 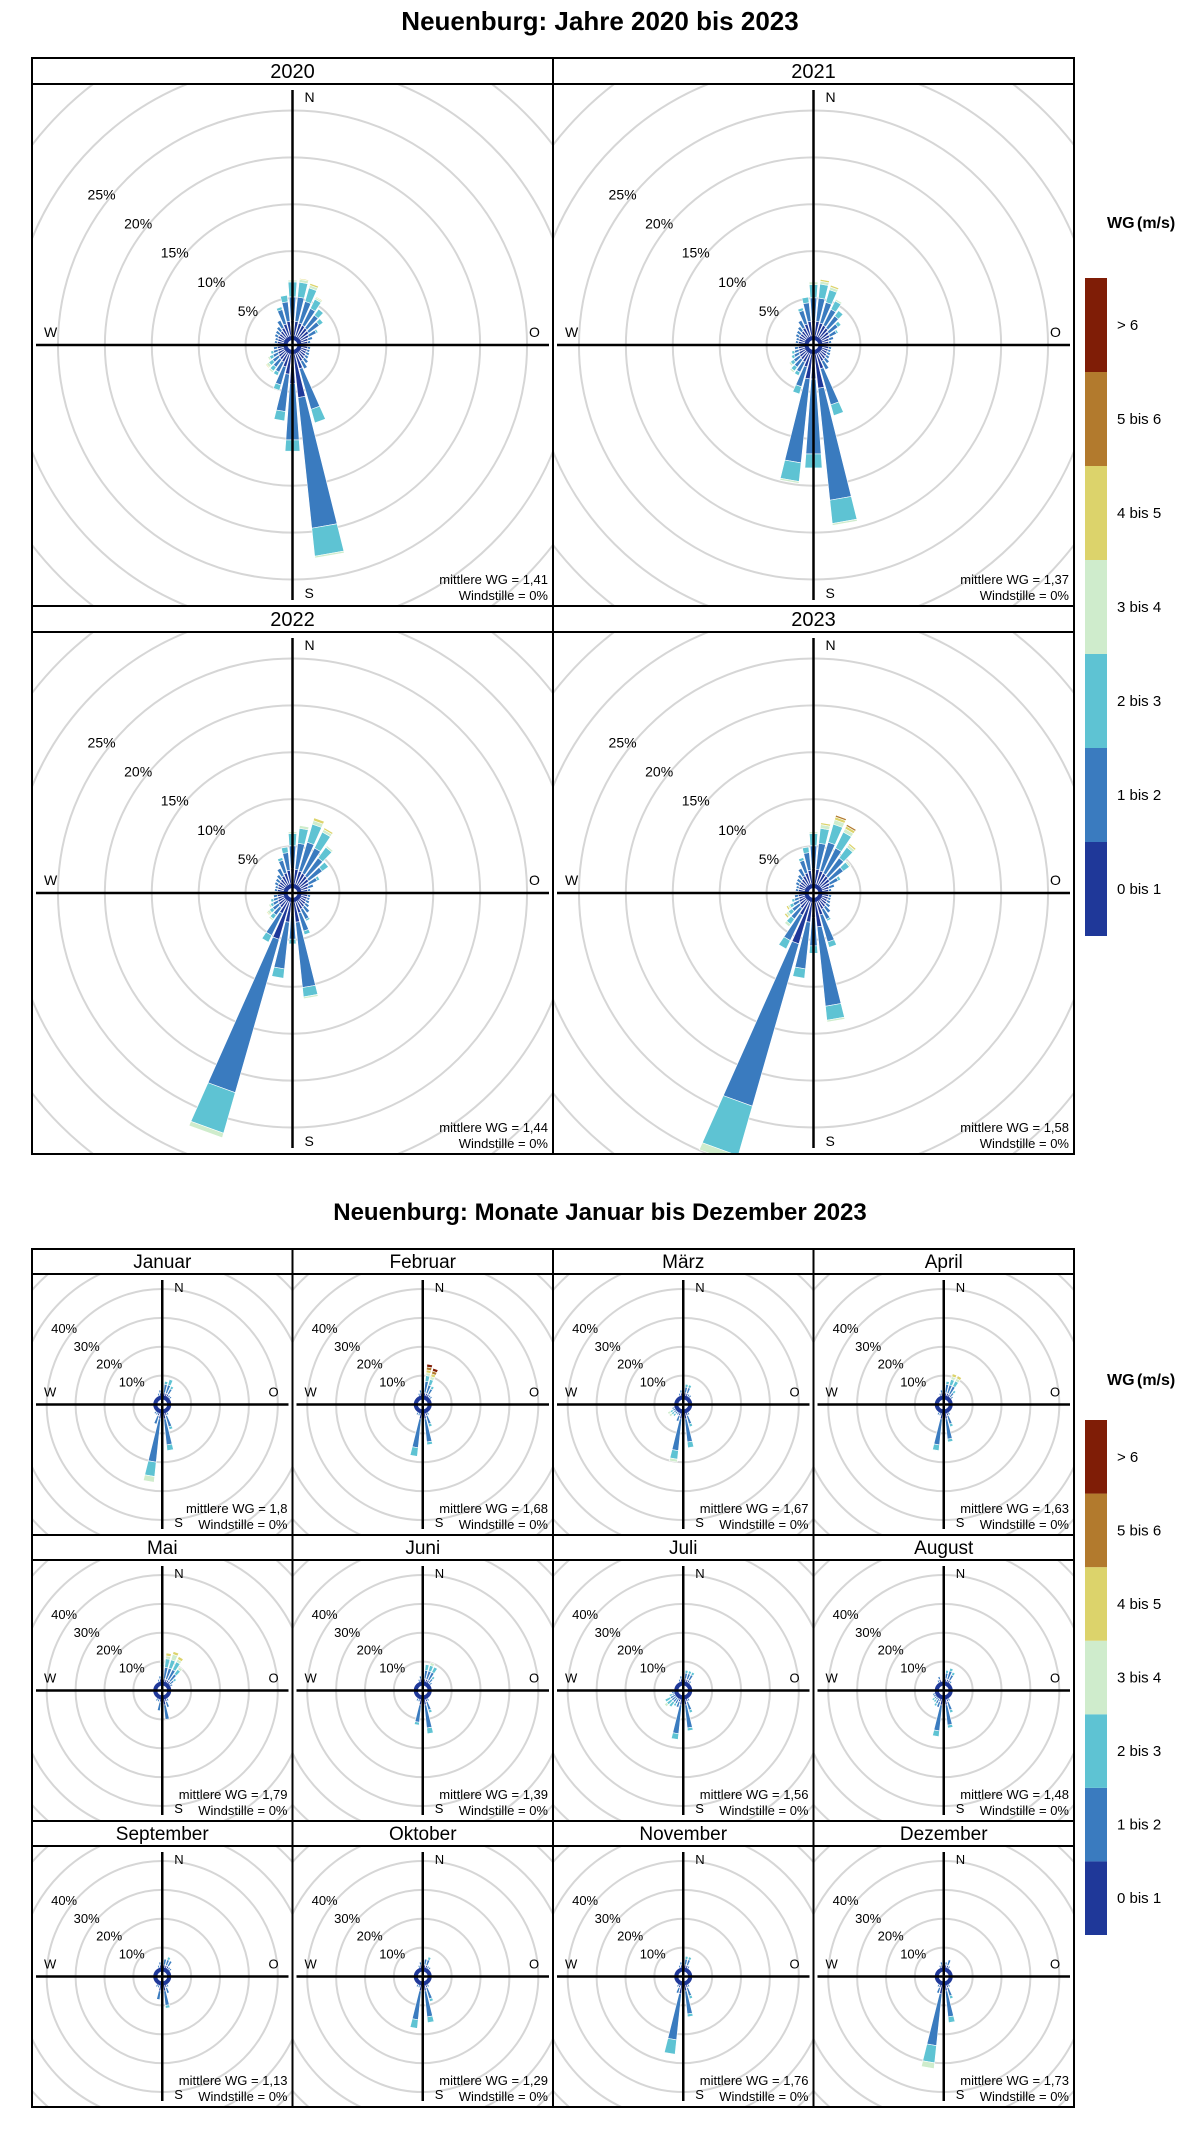 I want to click on panel-title: 2022, so click(x=292, y=620).